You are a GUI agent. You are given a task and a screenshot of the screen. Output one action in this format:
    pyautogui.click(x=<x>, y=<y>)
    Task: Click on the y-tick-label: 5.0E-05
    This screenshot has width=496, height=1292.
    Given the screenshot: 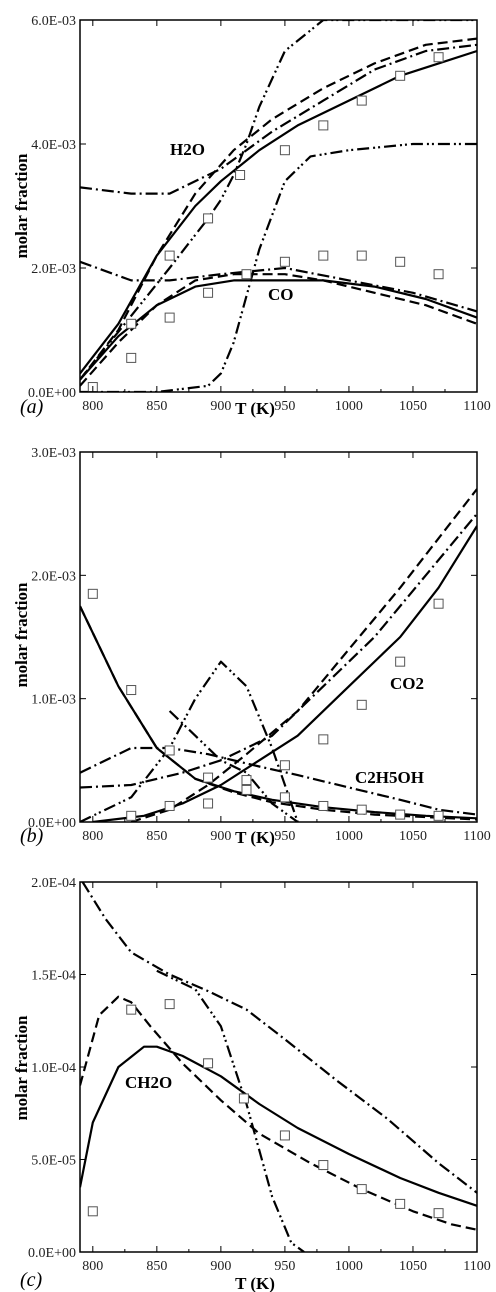 What is the action you would take?
    pyautogui.click(x=53, y=1161)
    